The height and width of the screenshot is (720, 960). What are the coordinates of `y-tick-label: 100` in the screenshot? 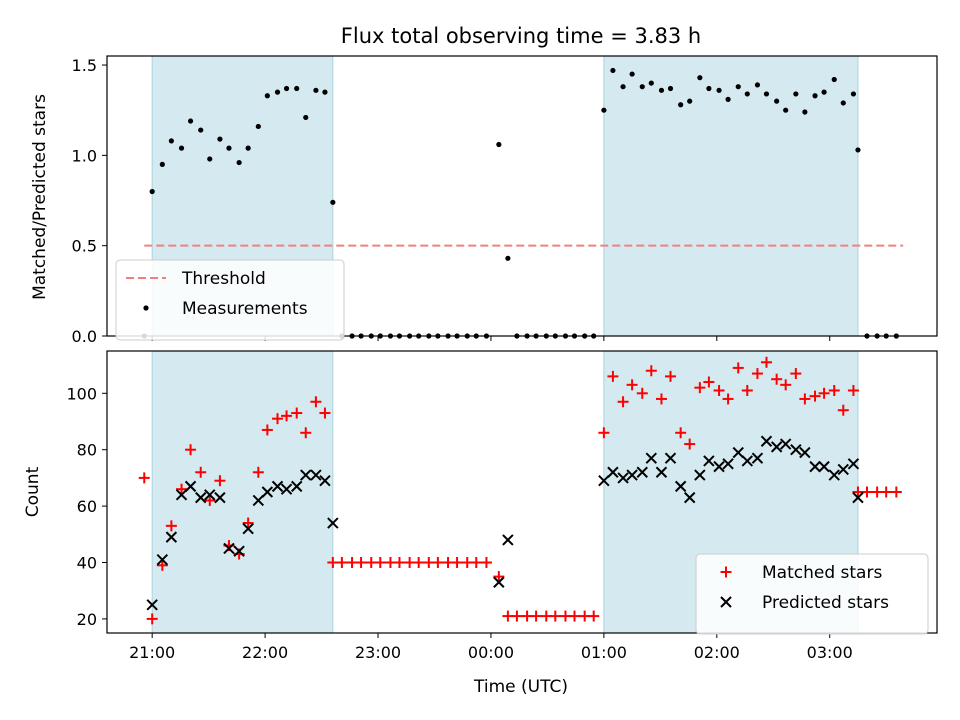 It's located at (81, 393).